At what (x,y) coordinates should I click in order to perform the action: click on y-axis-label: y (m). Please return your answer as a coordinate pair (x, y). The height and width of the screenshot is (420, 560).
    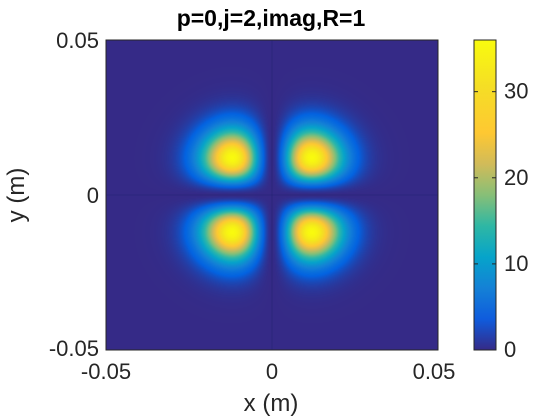
    Looking at the image, I should click on (16, 195).